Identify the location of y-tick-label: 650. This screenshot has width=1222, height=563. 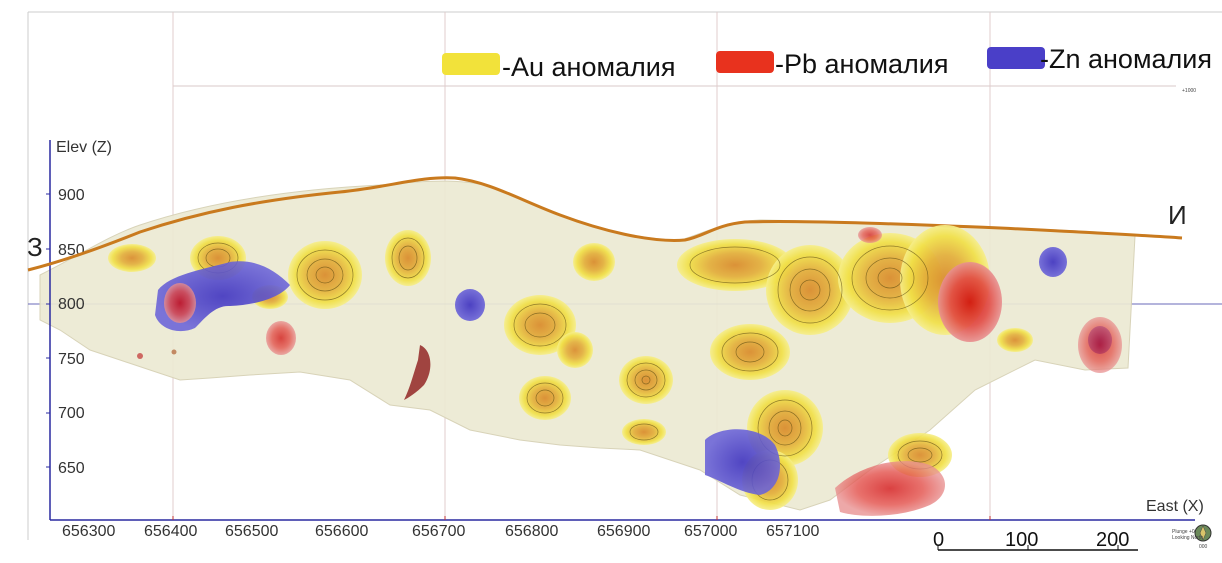
(71, 468).